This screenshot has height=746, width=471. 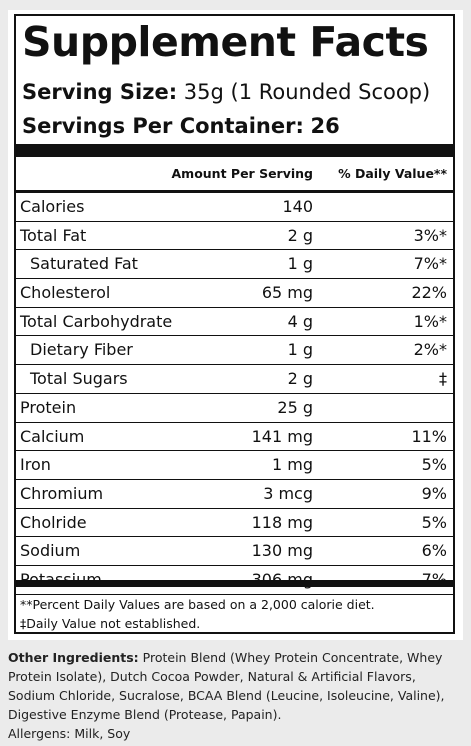 I want to click on nutrient-name: Protein, so click(x=48, y=407).